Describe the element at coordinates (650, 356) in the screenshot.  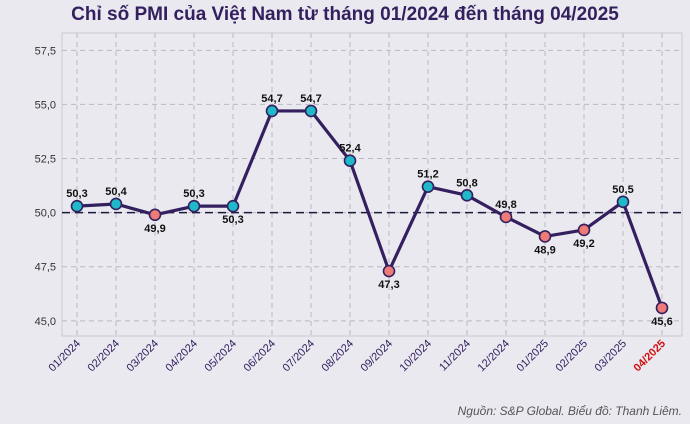
I see `x-tick-label: 04/2025` at that location.